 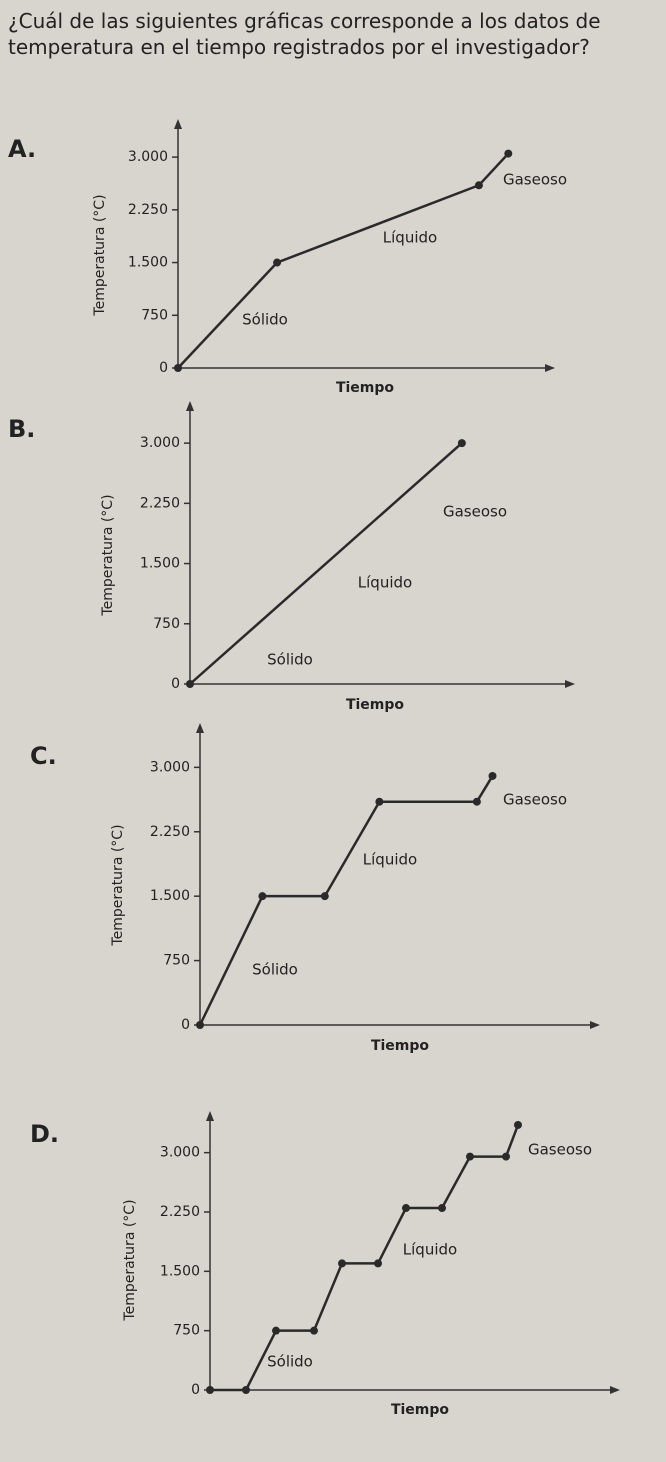 What do you see at coordinates (21, 429) in the screenshot?
I see `chart-letter: B.` at bounding box center [21, 429].